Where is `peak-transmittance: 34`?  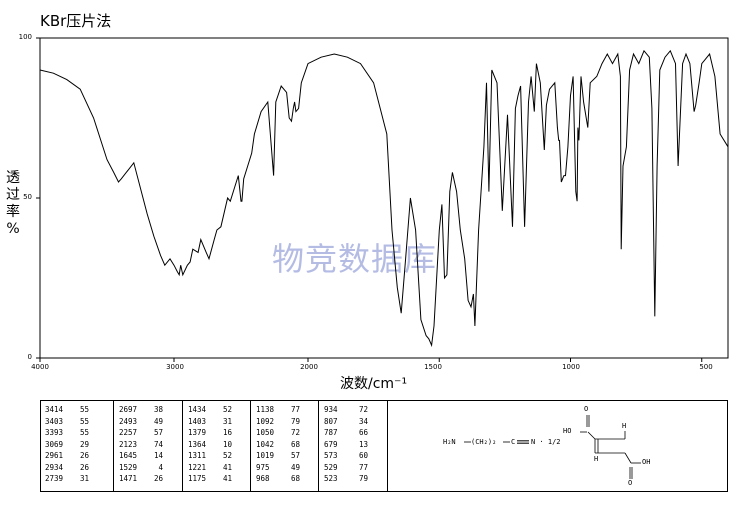 peak-transmittance: 34 is located at coordinates (363, 421).